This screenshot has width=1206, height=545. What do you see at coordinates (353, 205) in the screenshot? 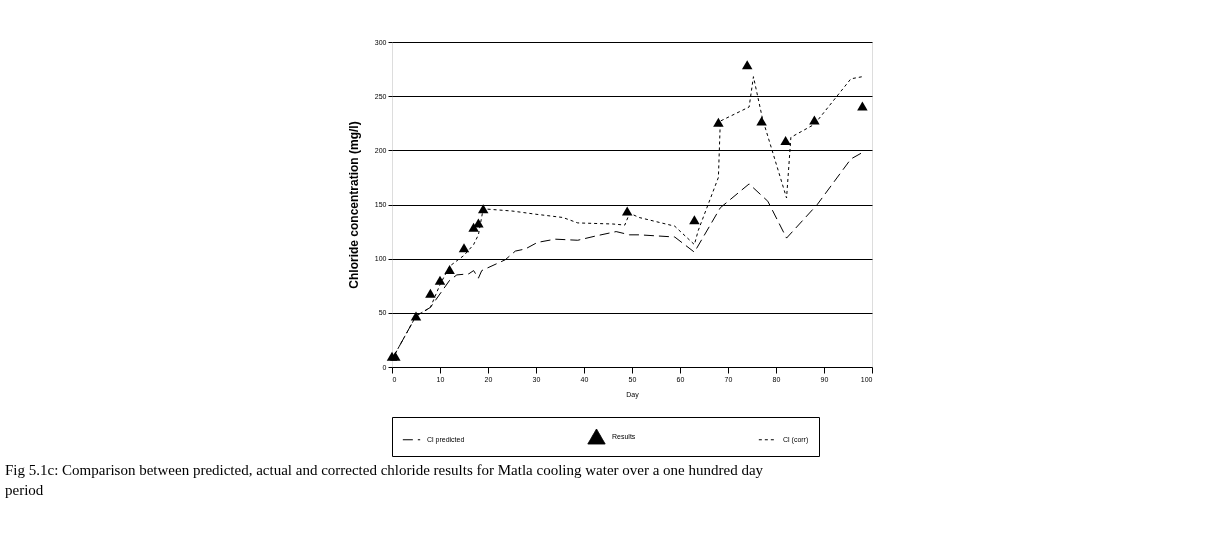
I see `y-axis-title: Chloride concentration (mg/l)` at bounding box center [353, 205].